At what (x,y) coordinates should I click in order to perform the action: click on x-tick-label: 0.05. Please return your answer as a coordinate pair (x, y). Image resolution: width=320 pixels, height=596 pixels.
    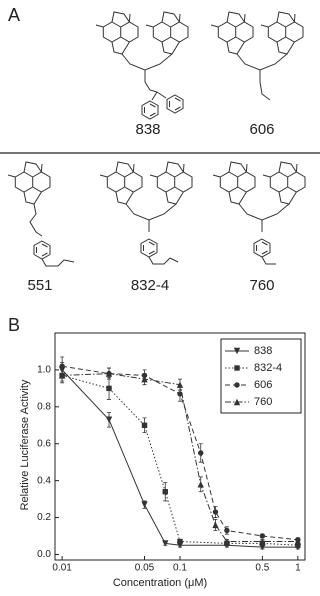
    Looking at the image, I should click on (145, 568).